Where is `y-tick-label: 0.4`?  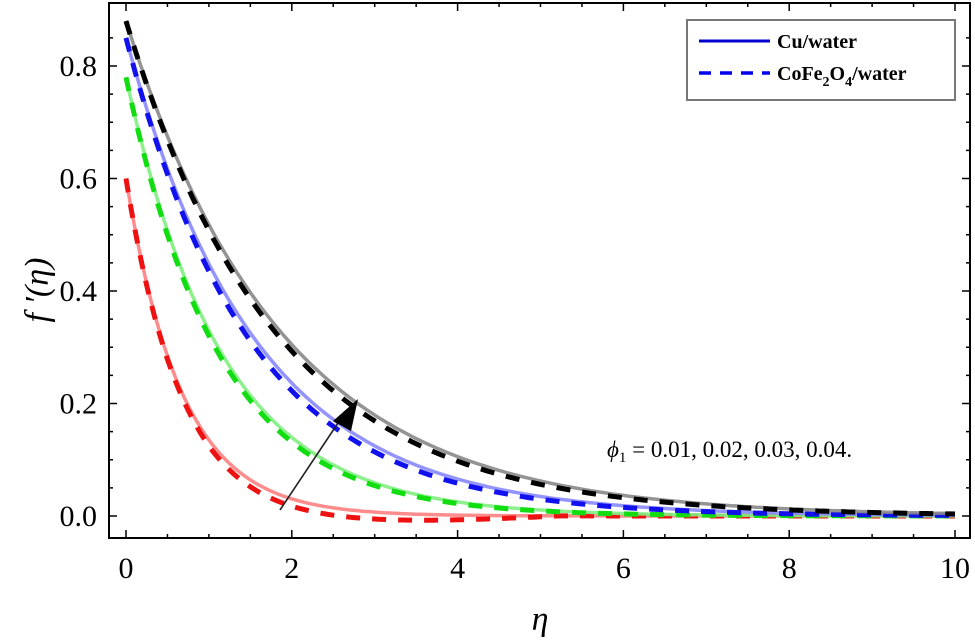
y-tick-label: 0.4 is located at coordinates (79, 291).